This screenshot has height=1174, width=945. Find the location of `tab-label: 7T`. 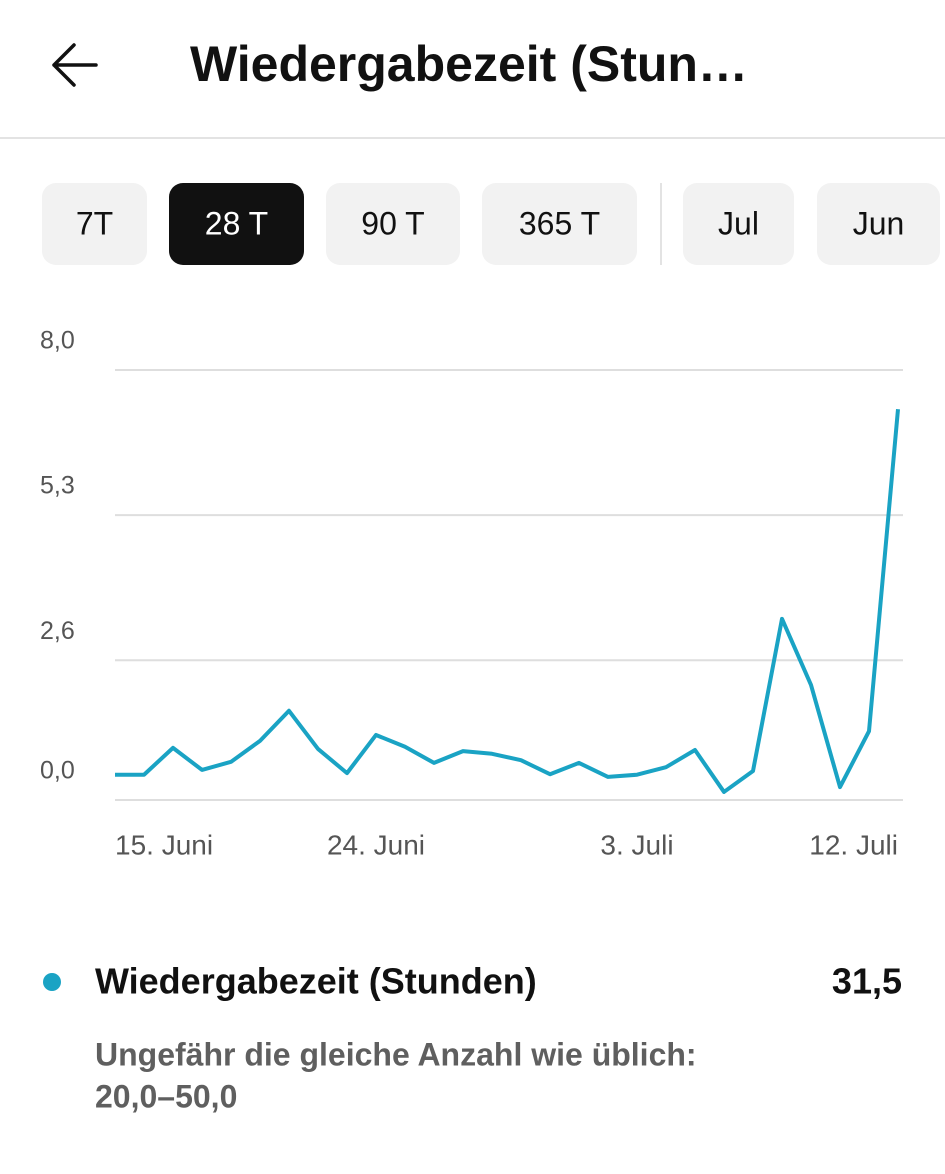

tab-label: 7T is located at coordinates (94, 223).